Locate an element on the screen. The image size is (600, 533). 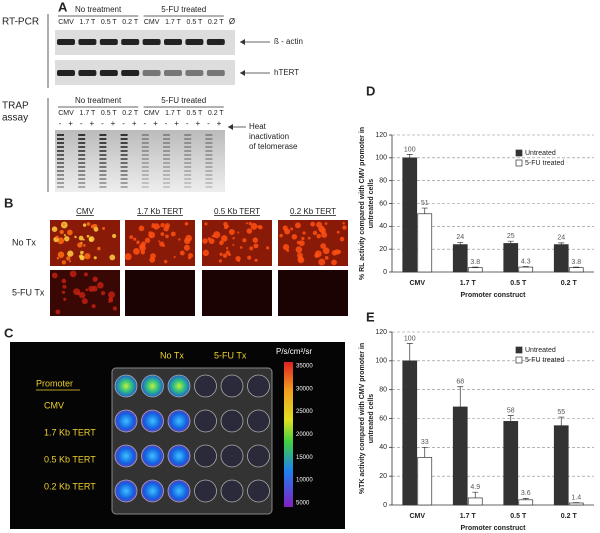
band-label: hTERT is located at coordinates (286, 72).